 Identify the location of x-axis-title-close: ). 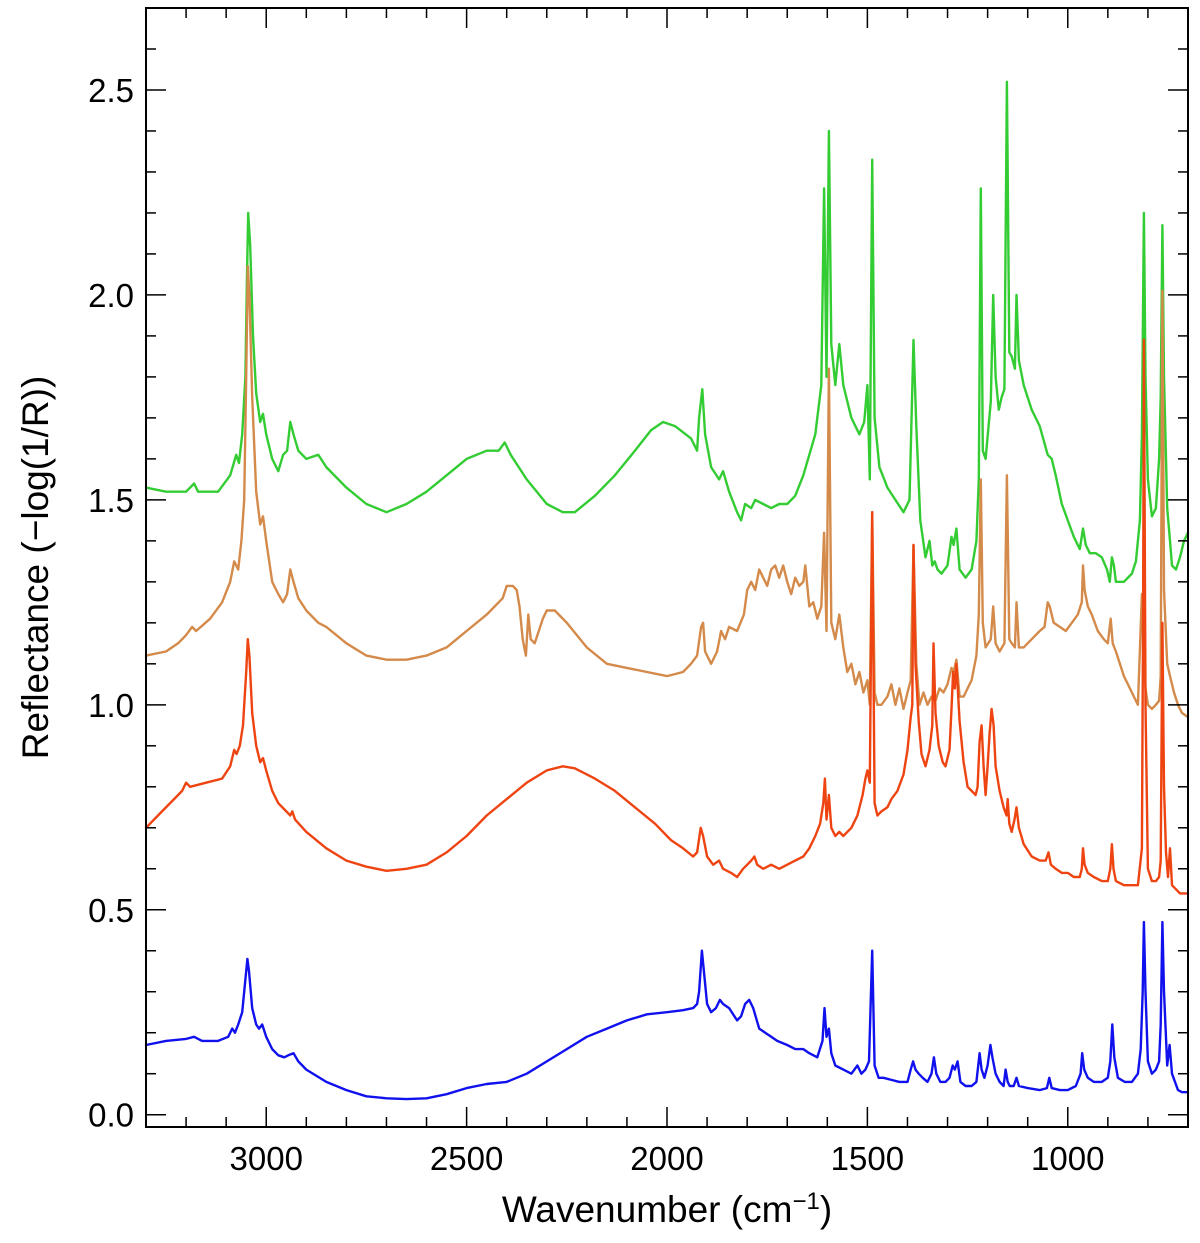
(826, 1209).